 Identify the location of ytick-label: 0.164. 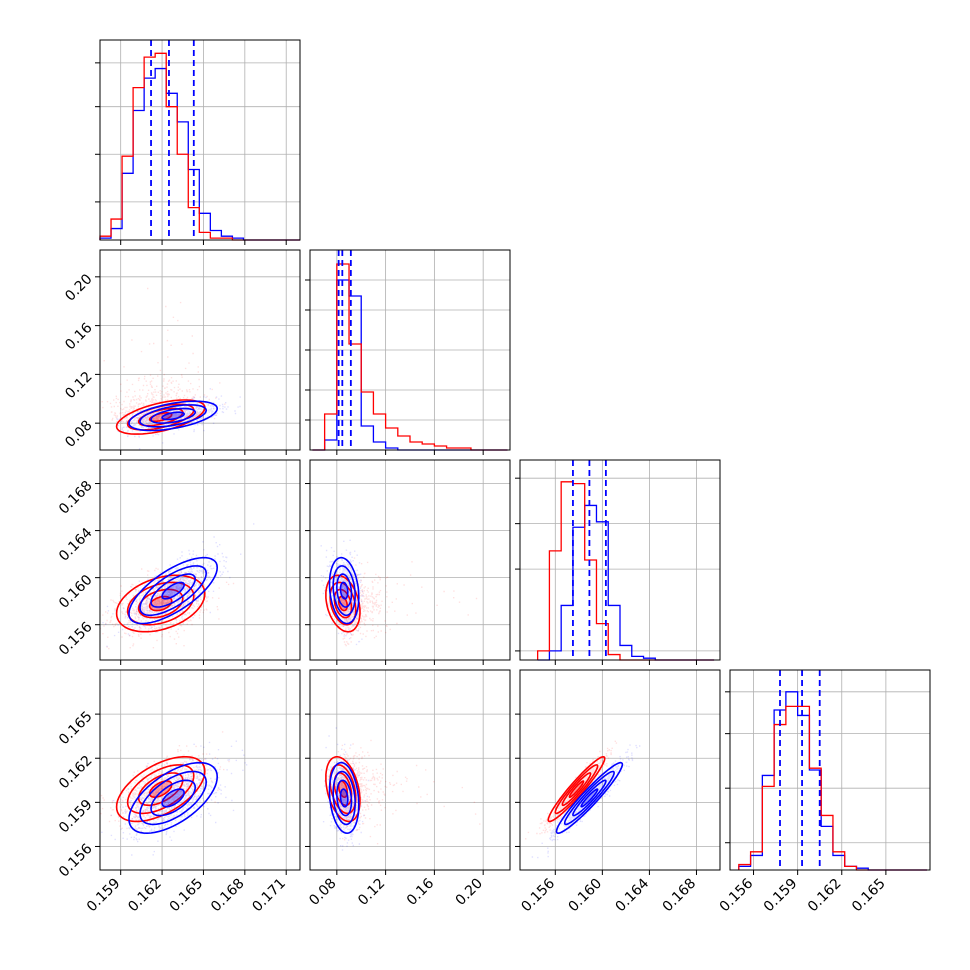
(76, 545).